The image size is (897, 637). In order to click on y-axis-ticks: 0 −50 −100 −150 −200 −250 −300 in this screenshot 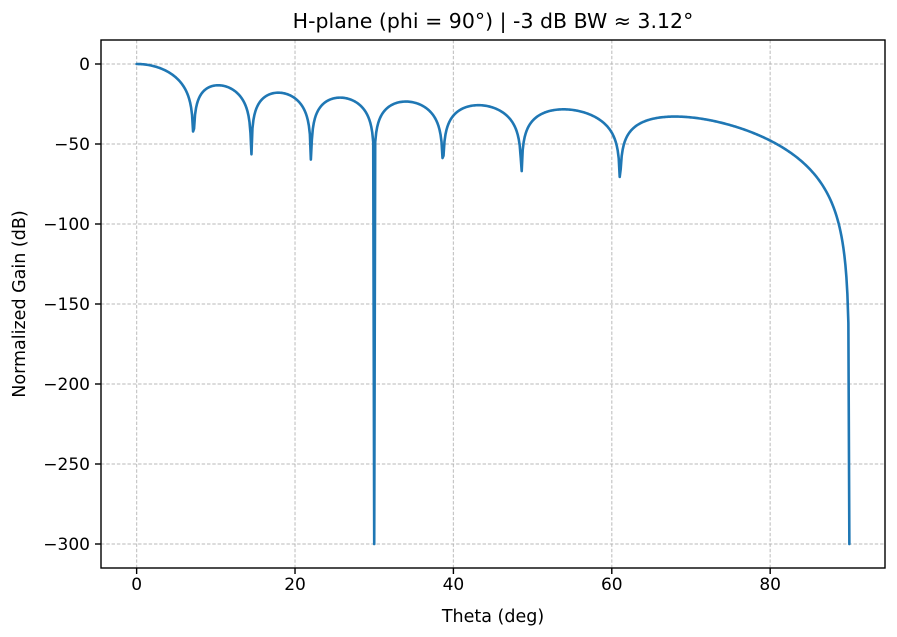, I will do `click(72, 305)`.